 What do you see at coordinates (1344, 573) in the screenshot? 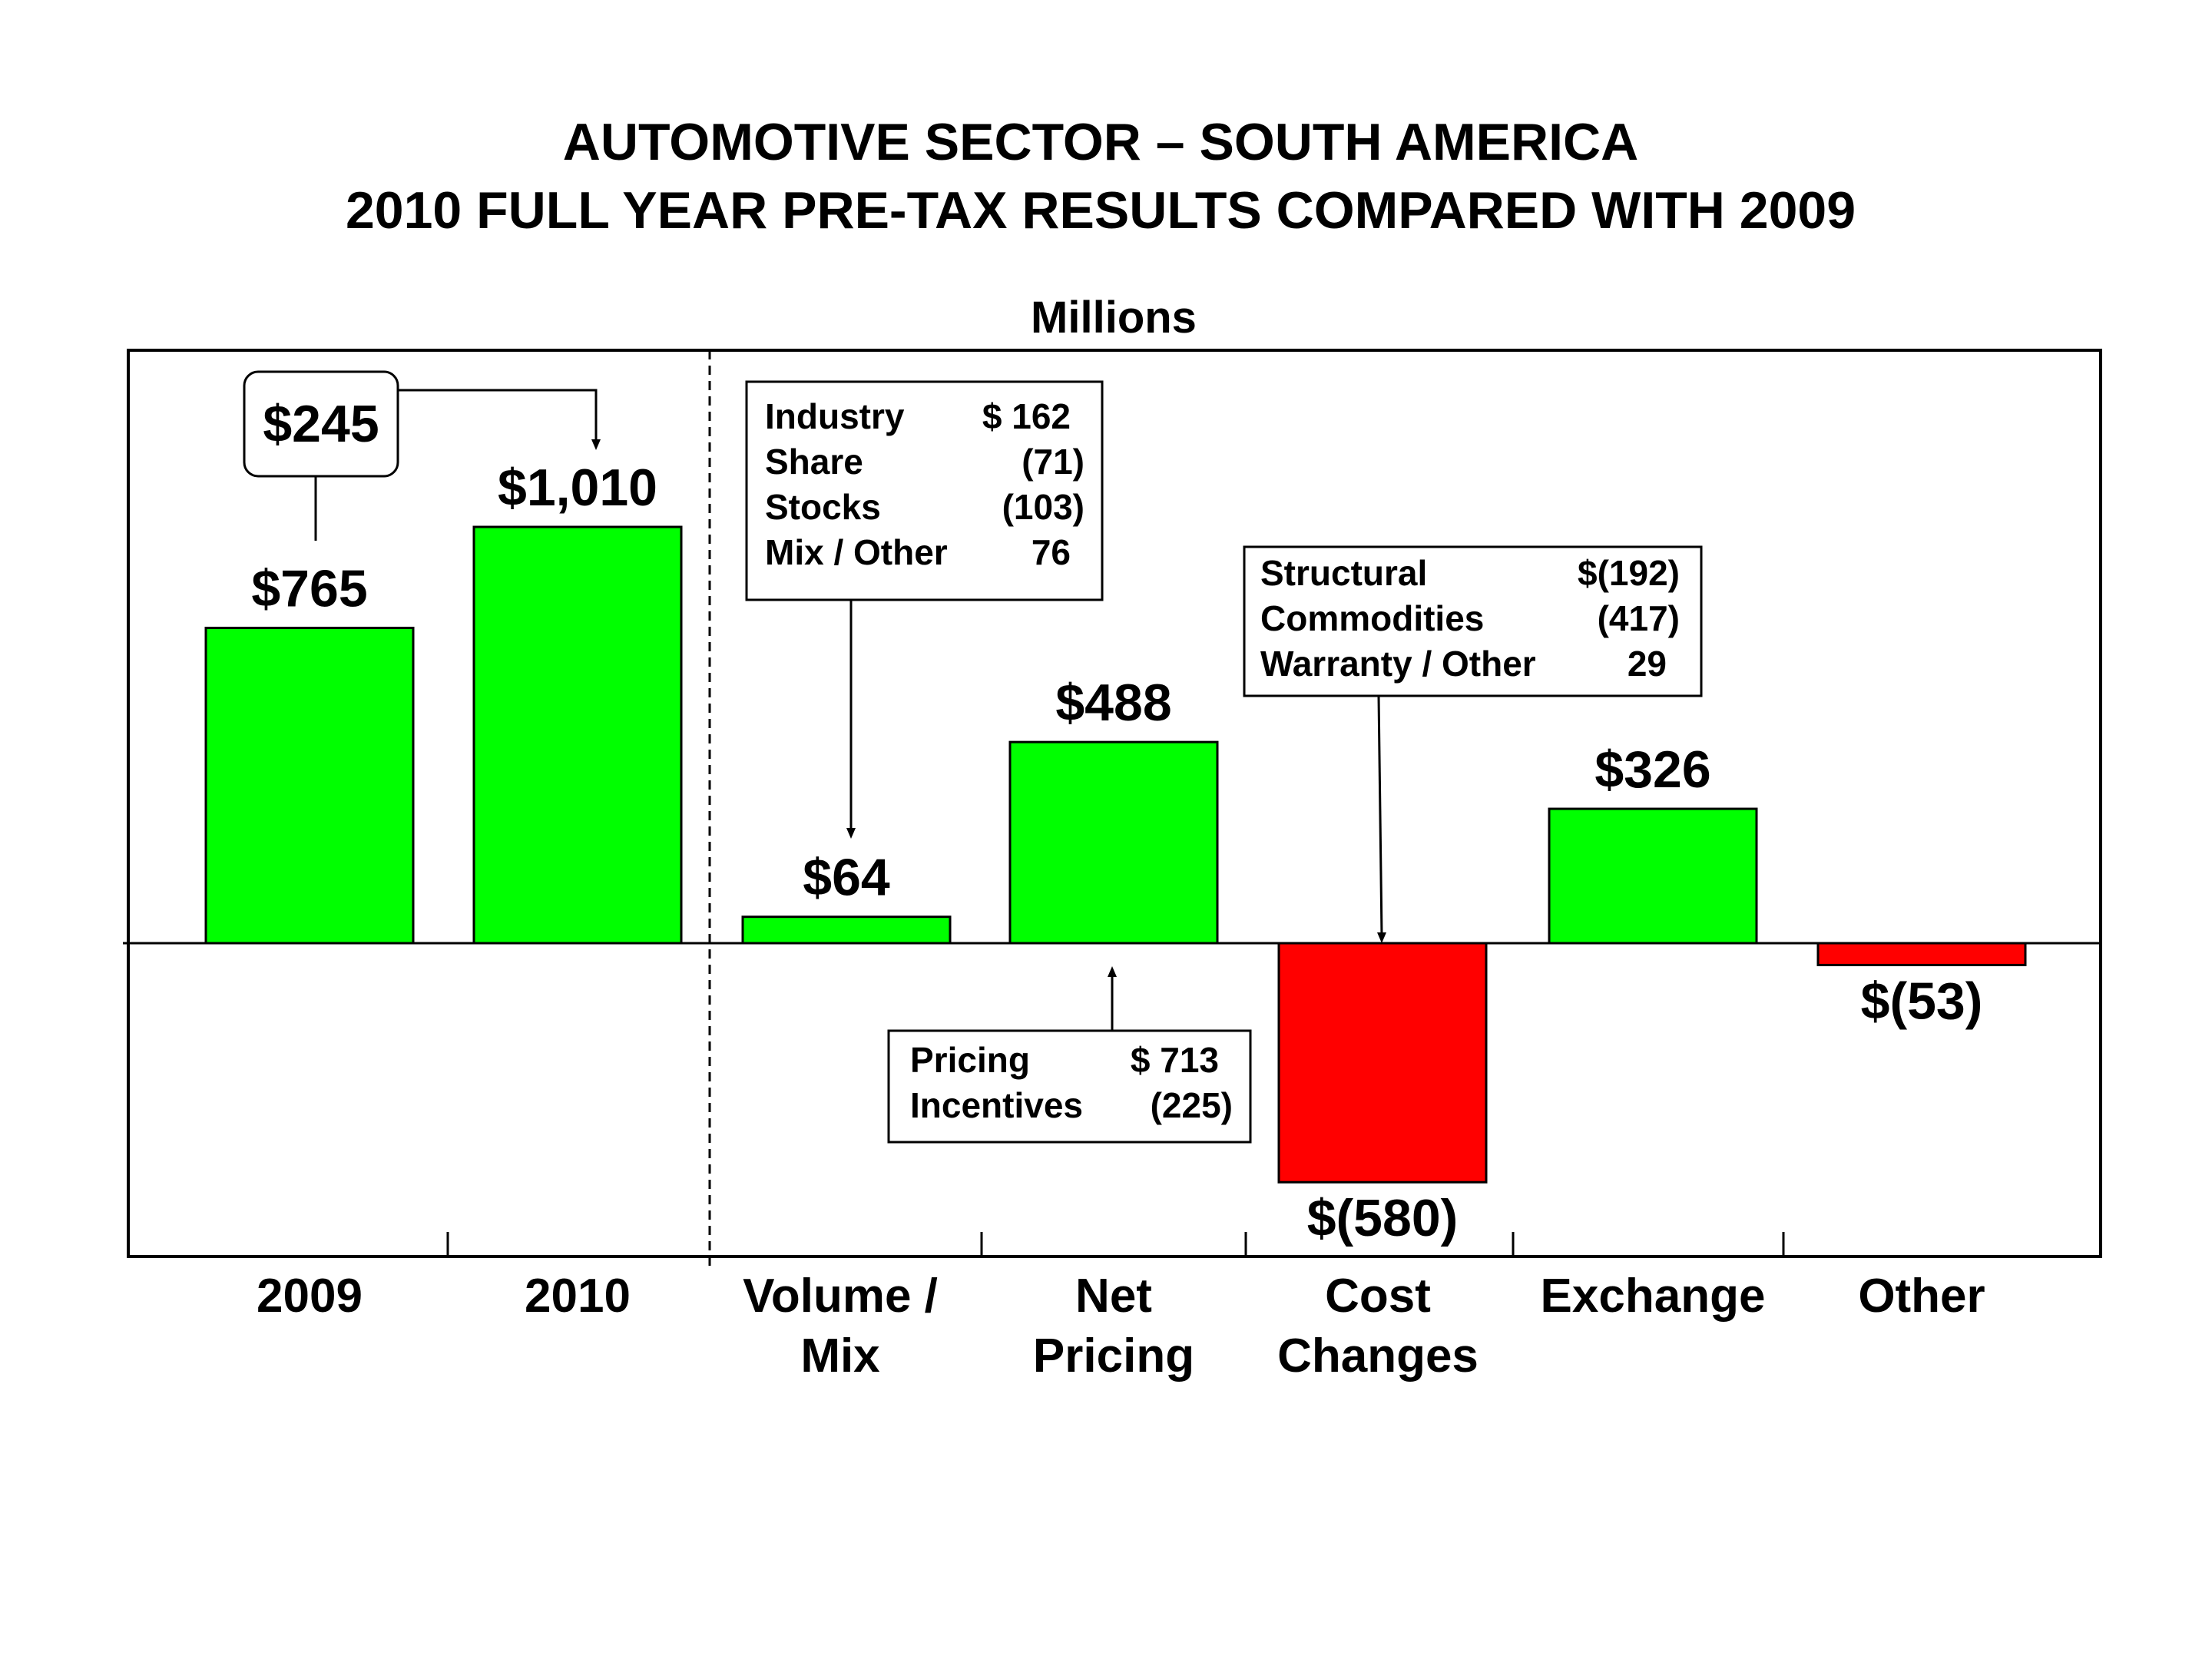
I see `breakdown-label: Structural` at bounding box center [1344, 573].